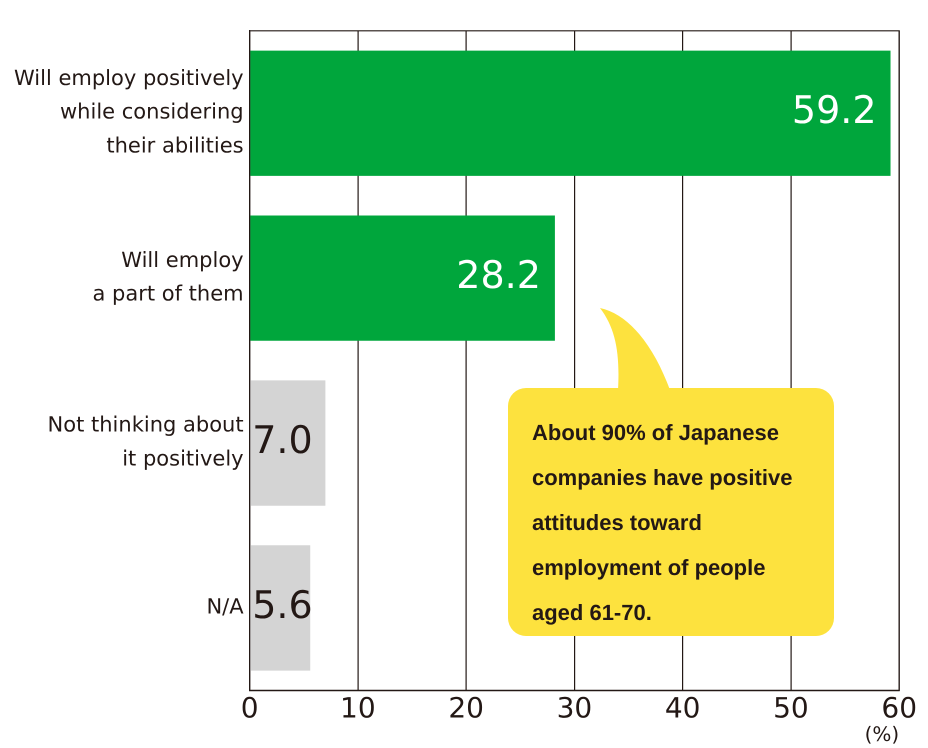  Describe the element at coordinates (791, 707) in the screenshot. I see `x-tick-label: 50` at that location.